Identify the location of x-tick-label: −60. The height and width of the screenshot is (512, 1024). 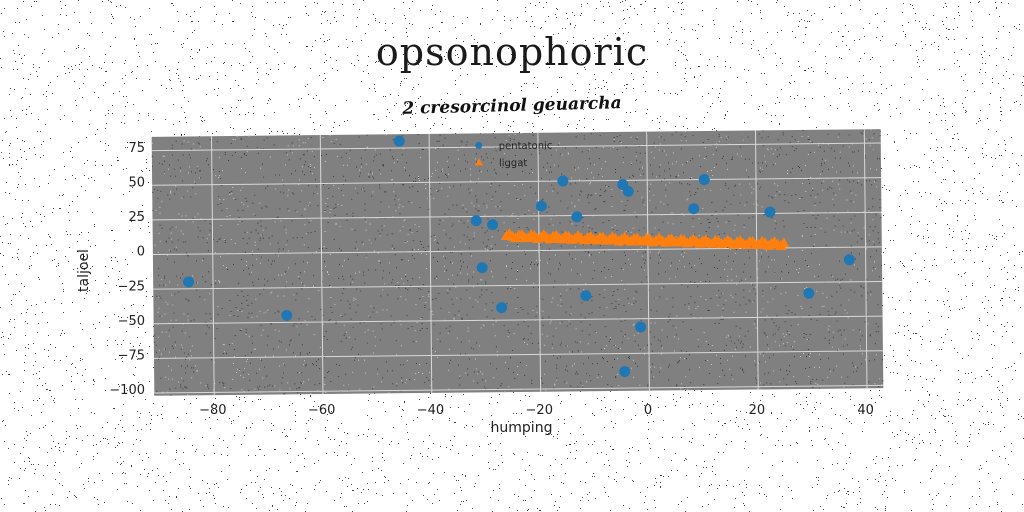
(321, 410).